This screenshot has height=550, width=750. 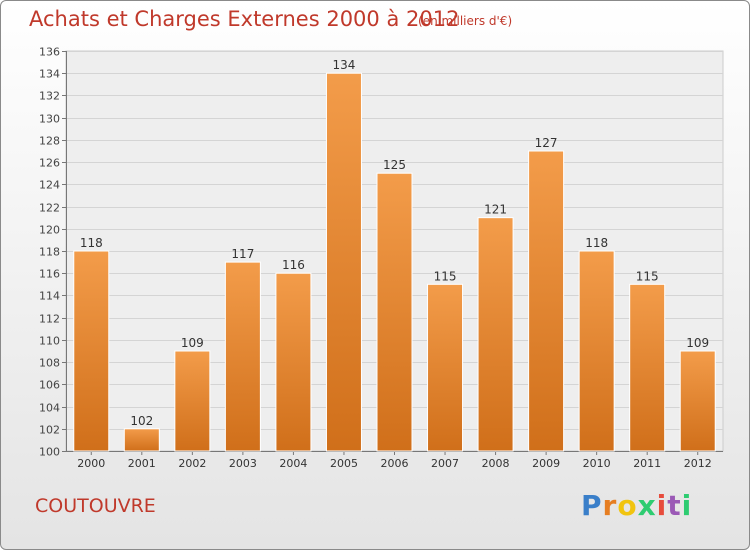 I want to click on bar-2012, so click(x=697, y=401).